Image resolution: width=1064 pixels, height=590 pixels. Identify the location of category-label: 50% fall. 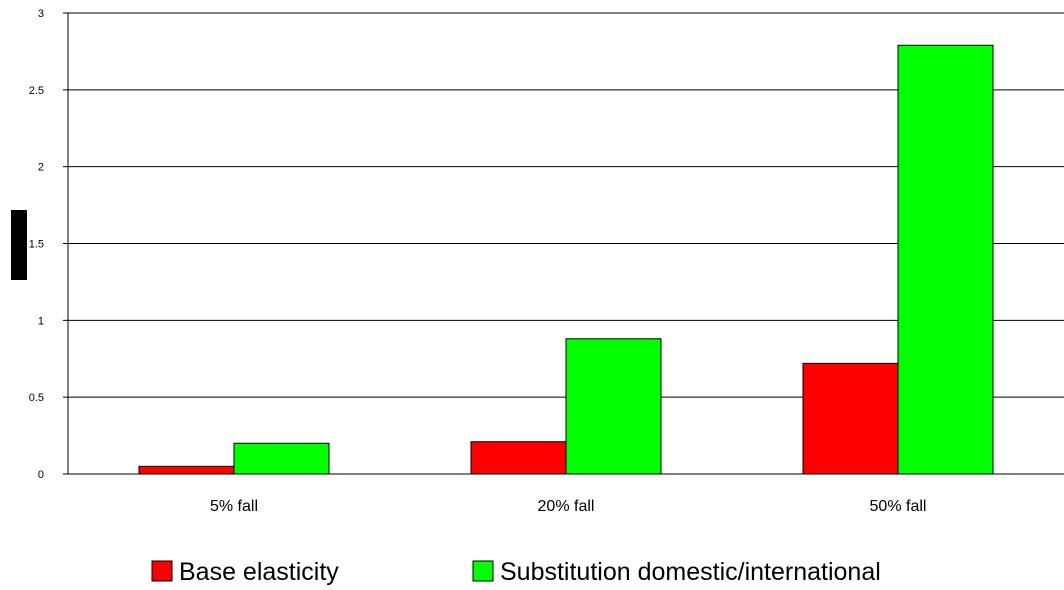
(898, 506).